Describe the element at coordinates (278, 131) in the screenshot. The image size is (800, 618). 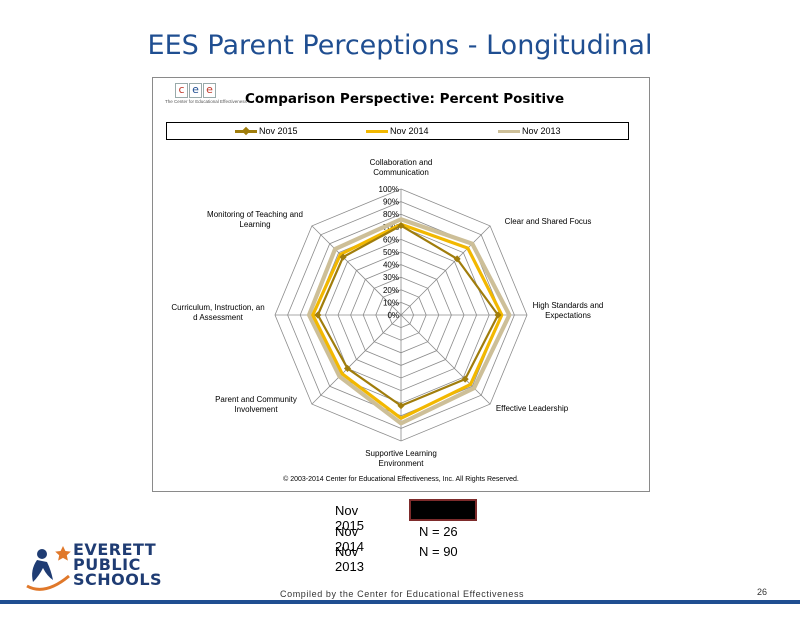
I see `legend-label: Nov 2015` at that location.